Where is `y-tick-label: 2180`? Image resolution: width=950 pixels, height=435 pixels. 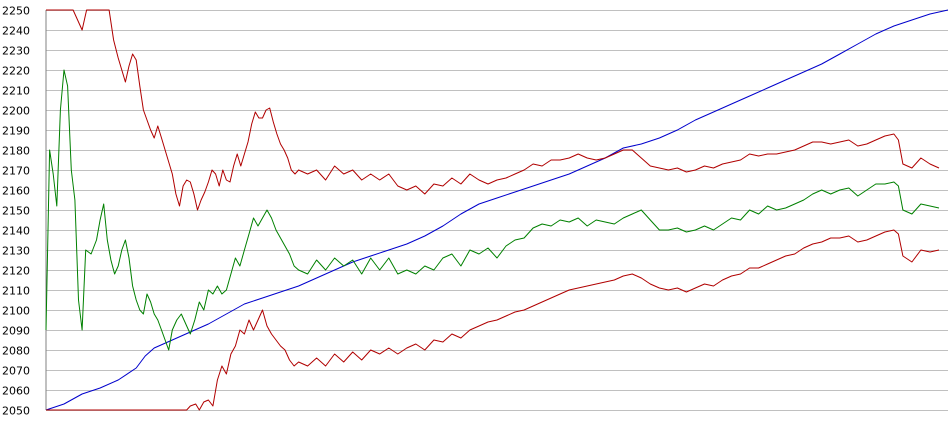
y-tick-label: 2180 is located at coordinates (16, 151).